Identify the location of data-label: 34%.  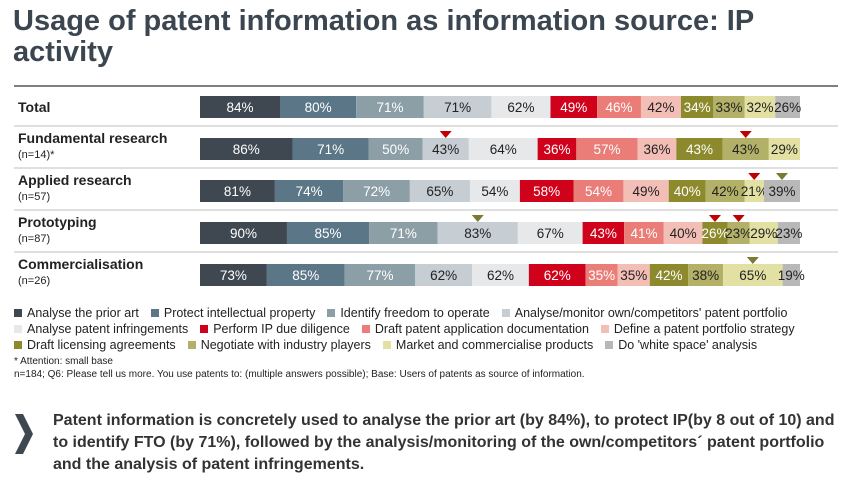
(697, 107).